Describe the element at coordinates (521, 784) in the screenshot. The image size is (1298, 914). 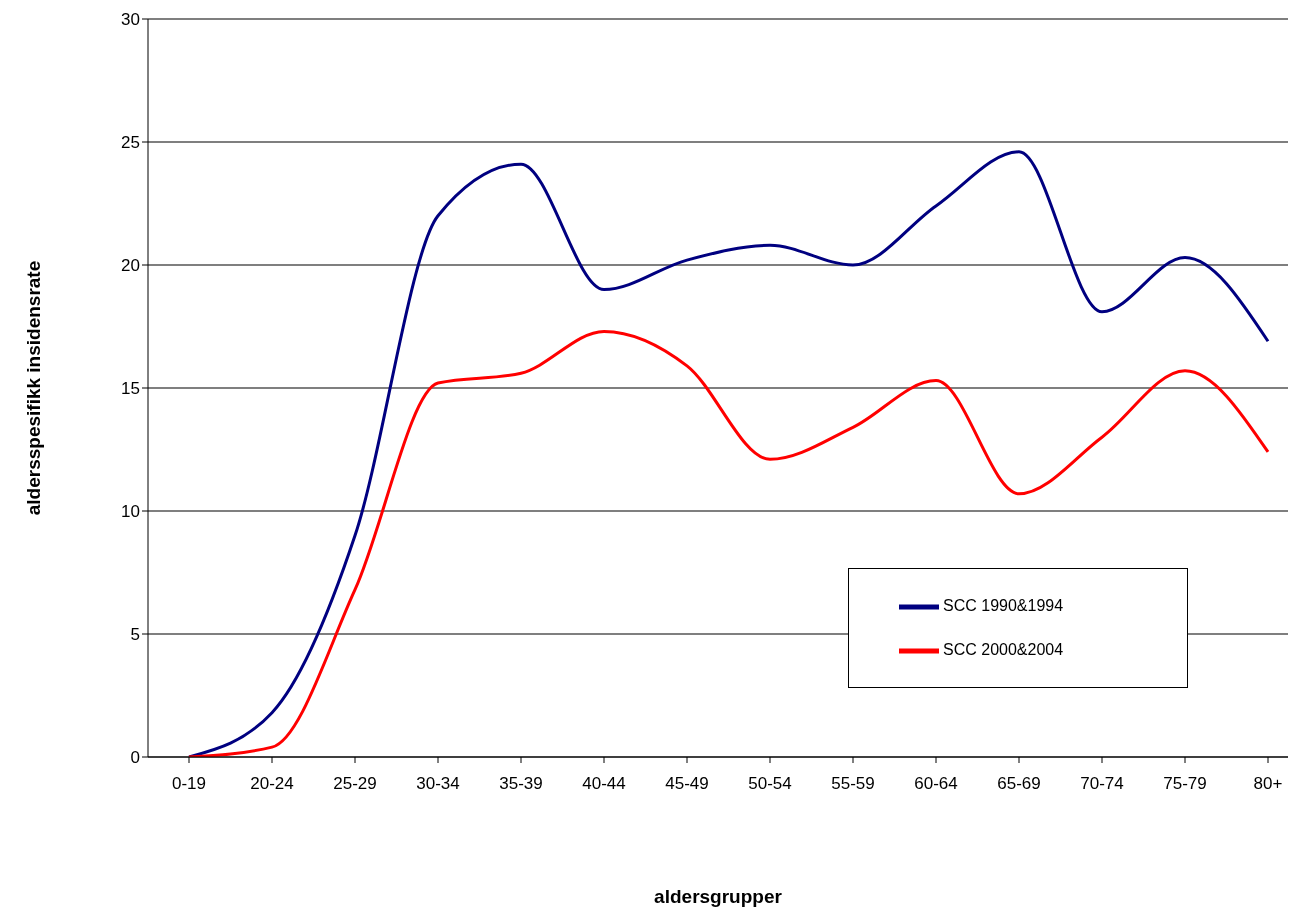
I see `x-tick-label: 35-39` at that location.